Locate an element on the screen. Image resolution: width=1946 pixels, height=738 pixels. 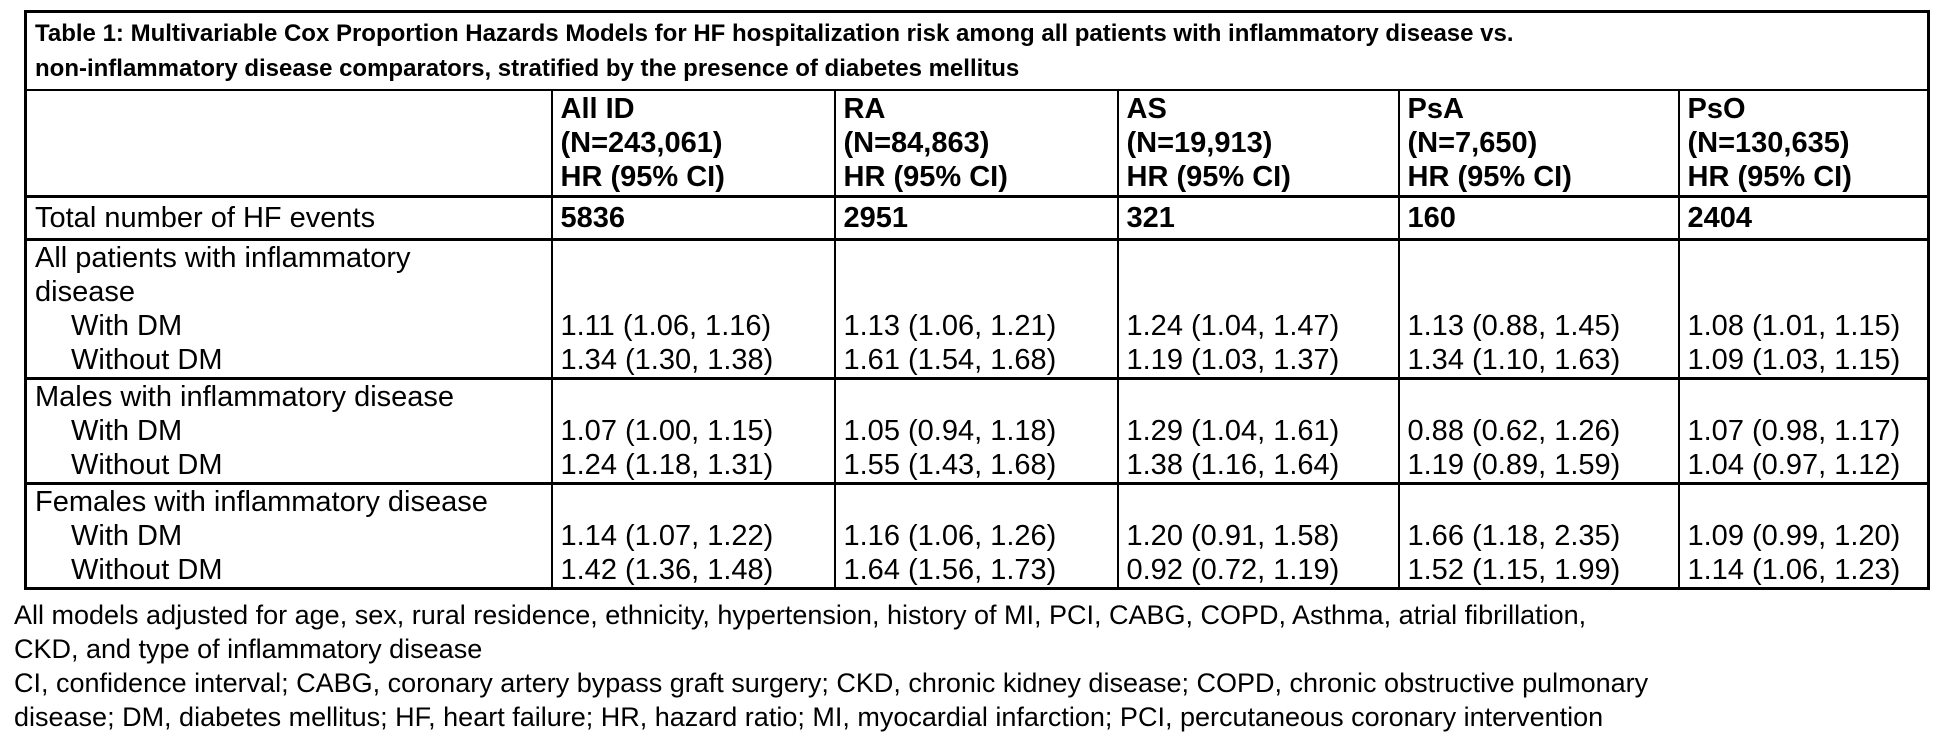
hr-value: 1.07 (1.00, 1.15) is located at coordinates (692, 431).